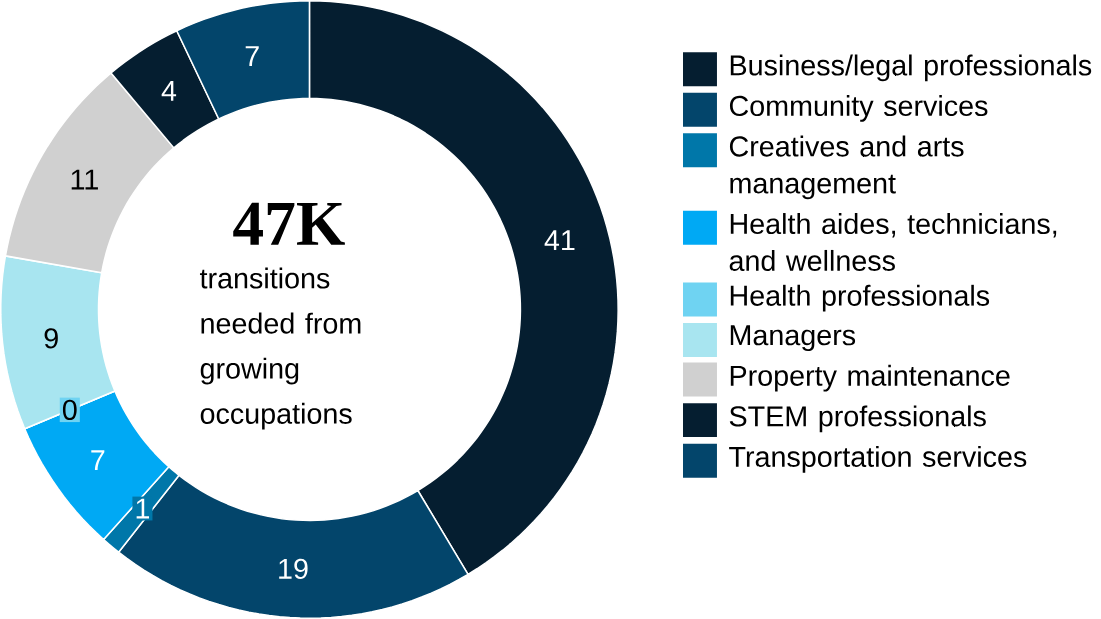 This screenshot has height=619, width=1101. I want to click on legend-label: STEM professionals, so click(857, 419).